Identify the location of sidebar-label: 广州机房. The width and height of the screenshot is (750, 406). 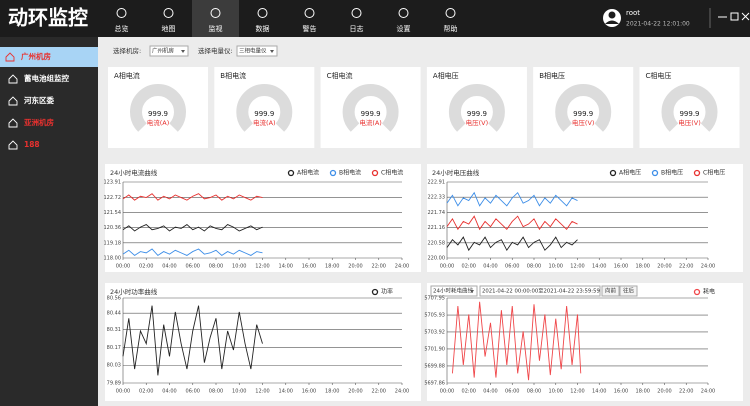
(36, 56).